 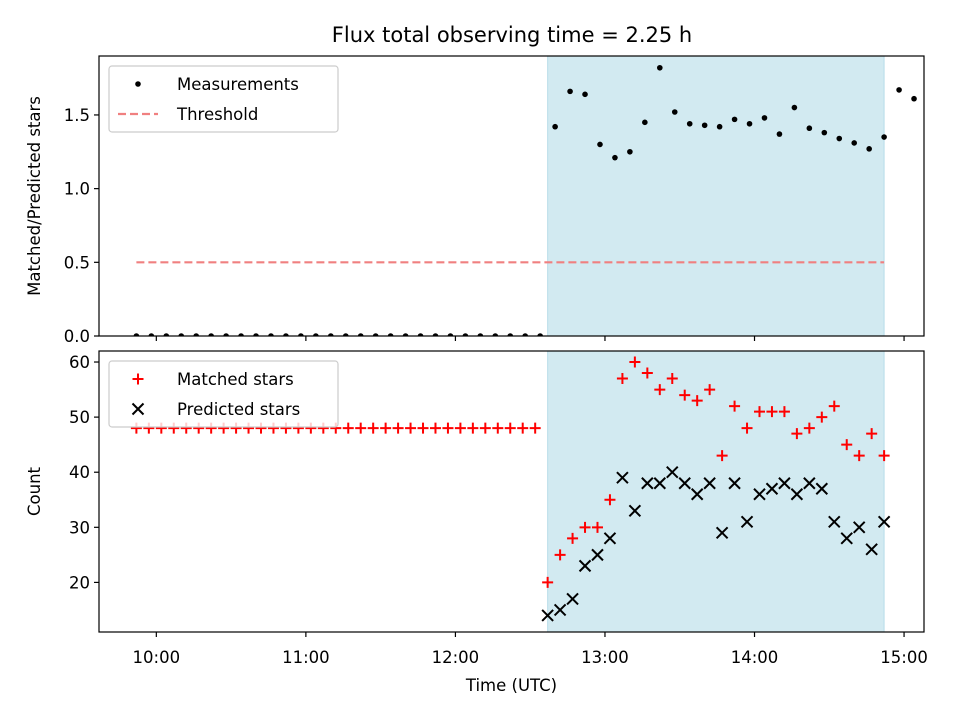 What do you see at coordinates (138, 379) in the screenshot?
I see `legend-marker` at bounding box center [138, 379].